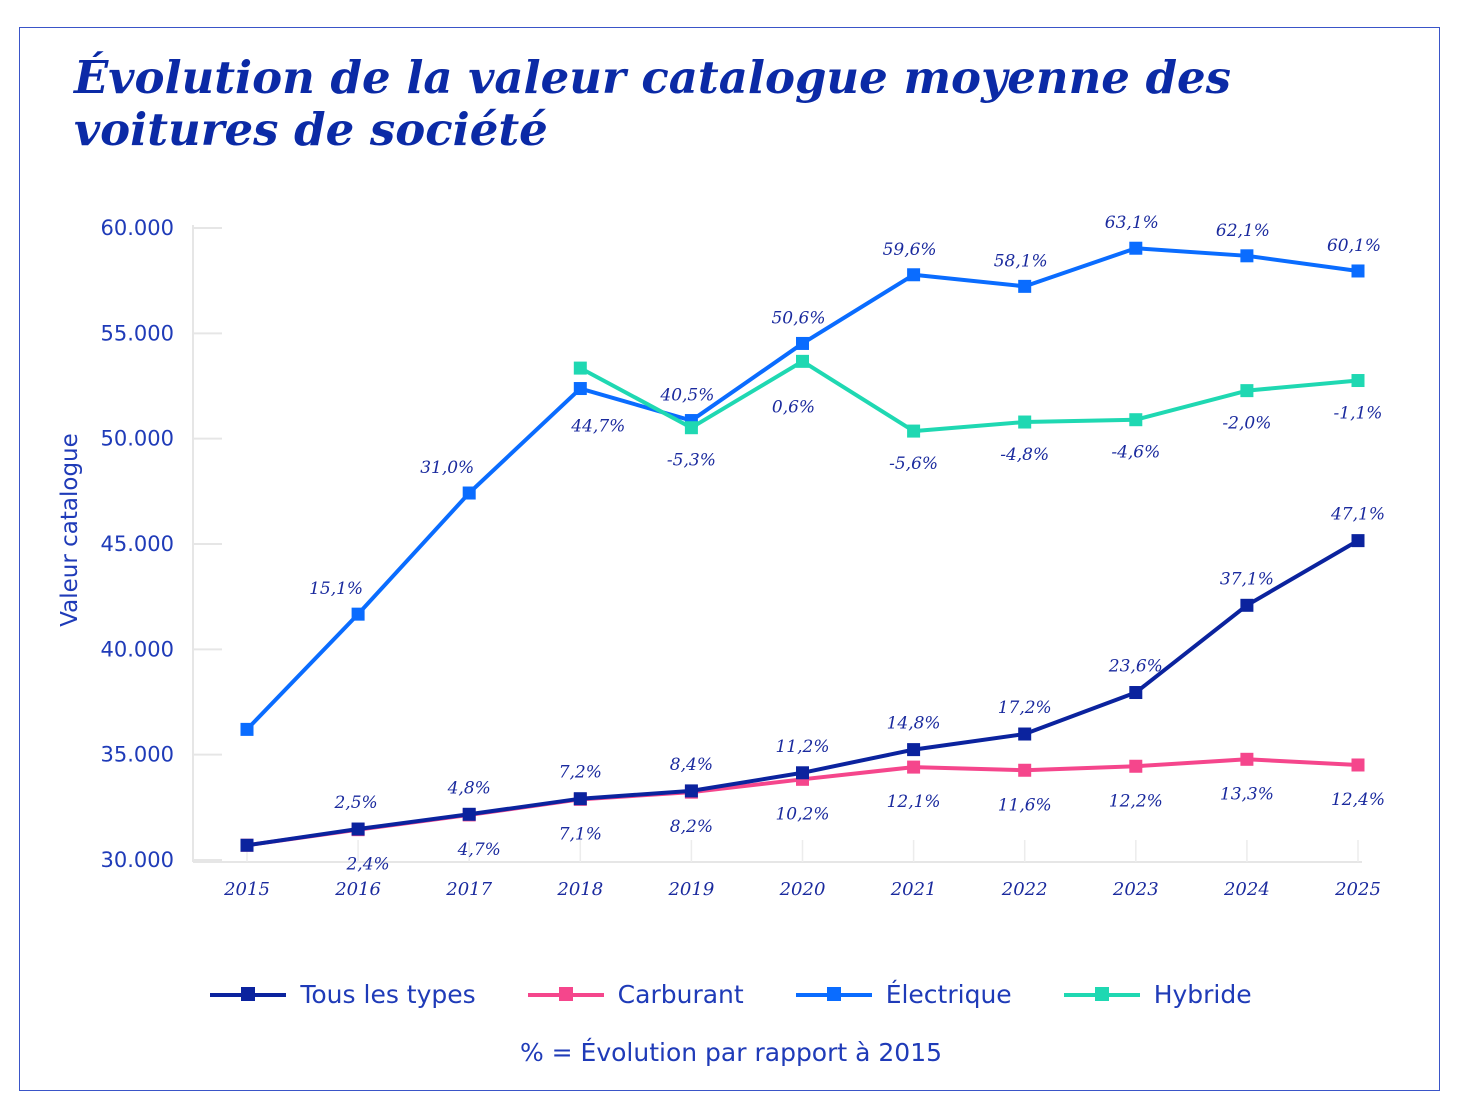 The height and width of the screenshot is (1114, 1462). I want to click on data-label: 15,1%, so click(336, 589).